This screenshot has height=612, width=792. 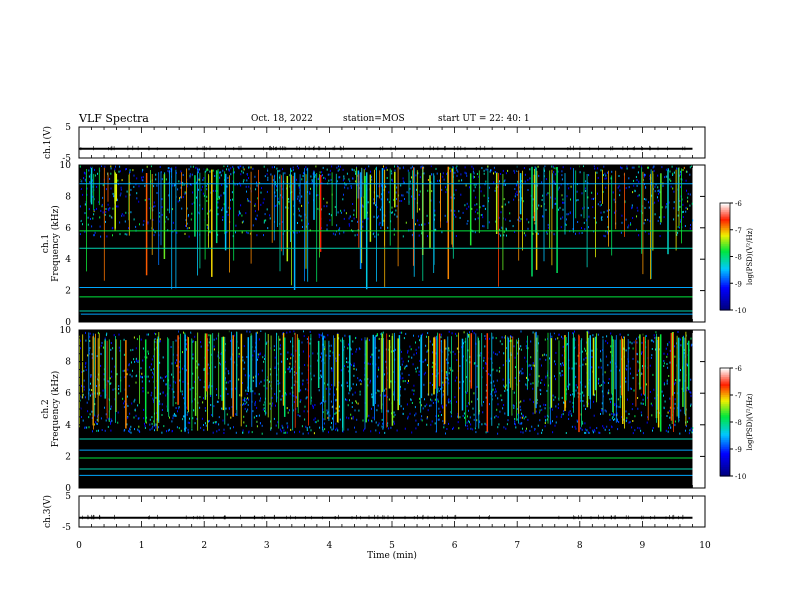 What do you see at coordinates (66, 166) in the screenshot?
I see `y-tick-label: 10` at bounding box center [66, 166].